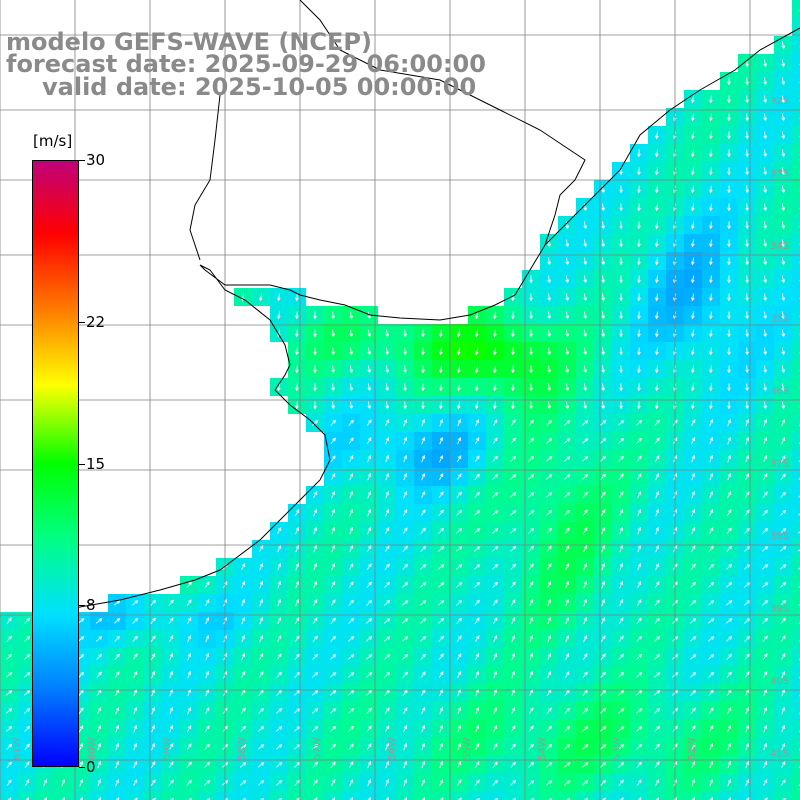 This screenshot has height=800, width=800. I want to click on longitude-label: 61W, so click(17, 748).